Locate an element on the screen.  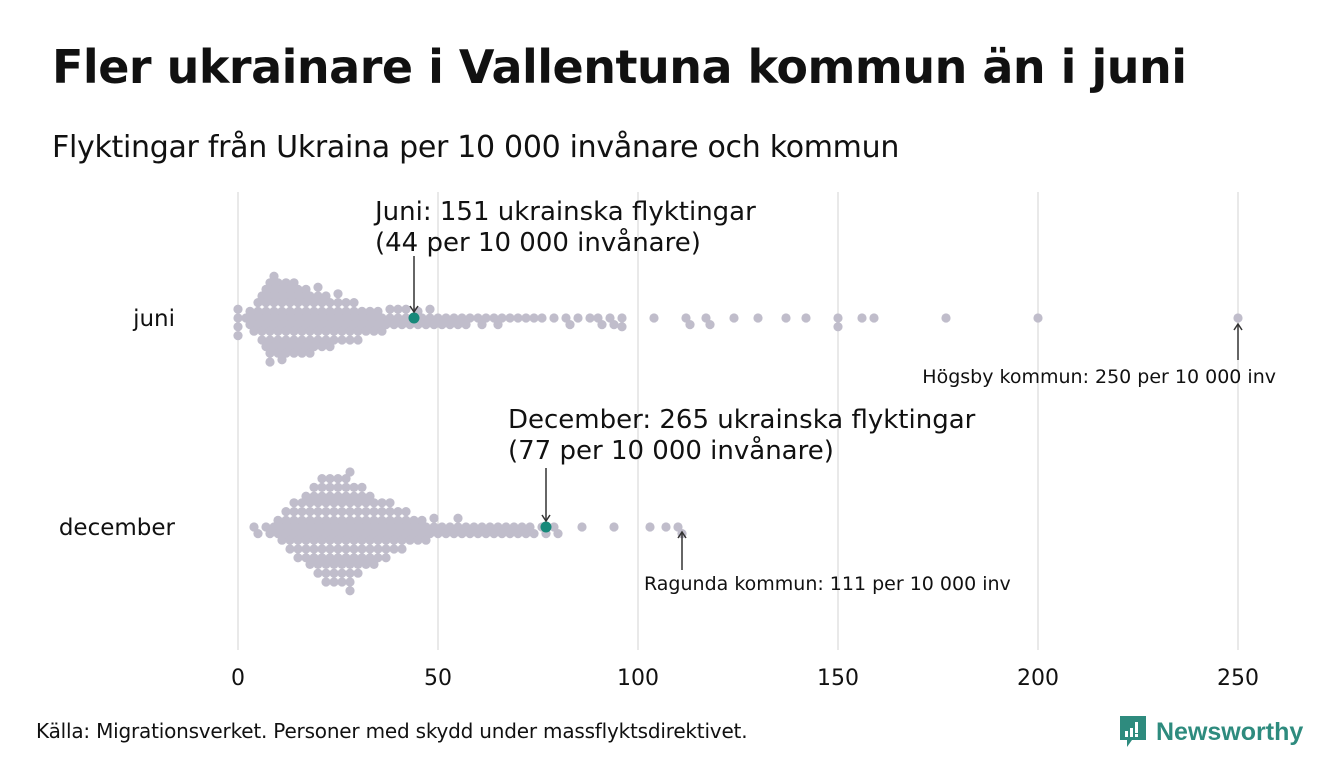
logo-icon is located at coordinates (1133, 731).